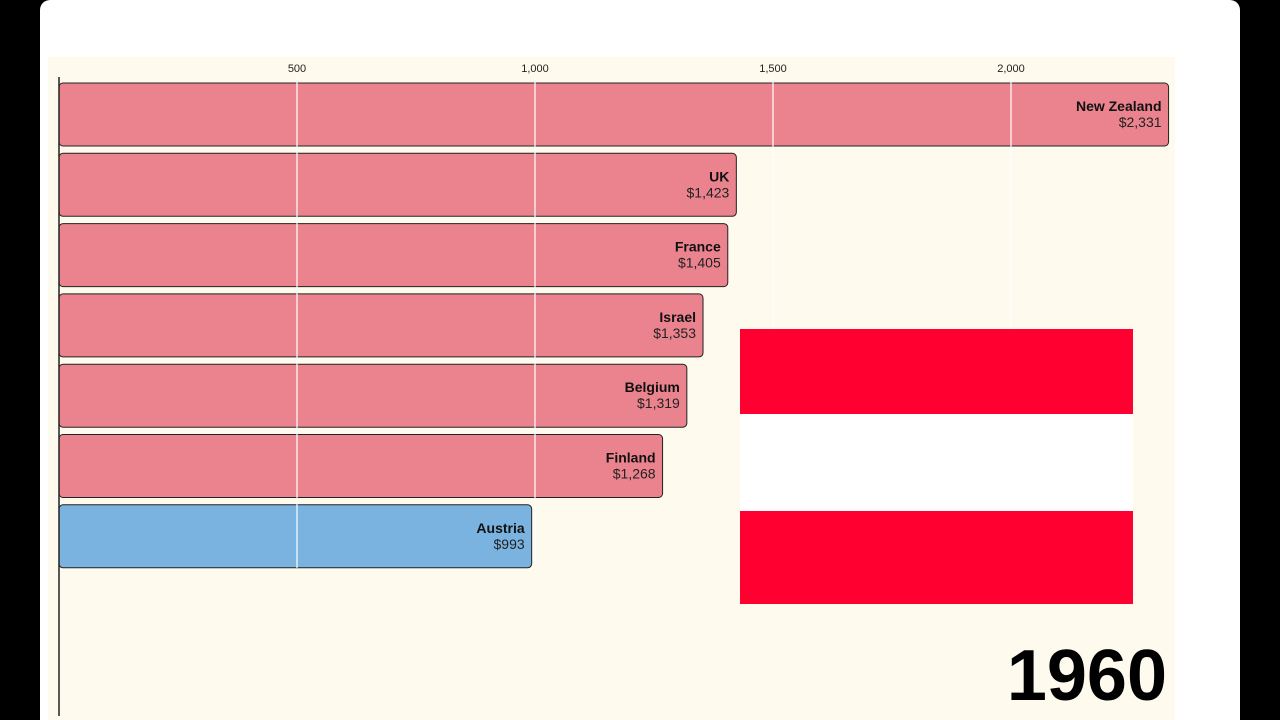  I want to click on bar-name-label: Austria, so click(500, 528).